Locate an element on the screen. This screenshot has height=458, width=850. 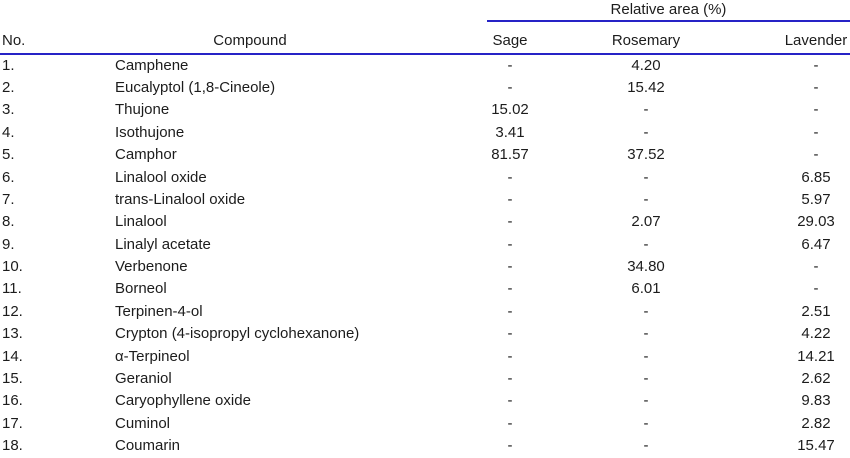
col-header-compound: Compound is located at coordinates (250, 39).